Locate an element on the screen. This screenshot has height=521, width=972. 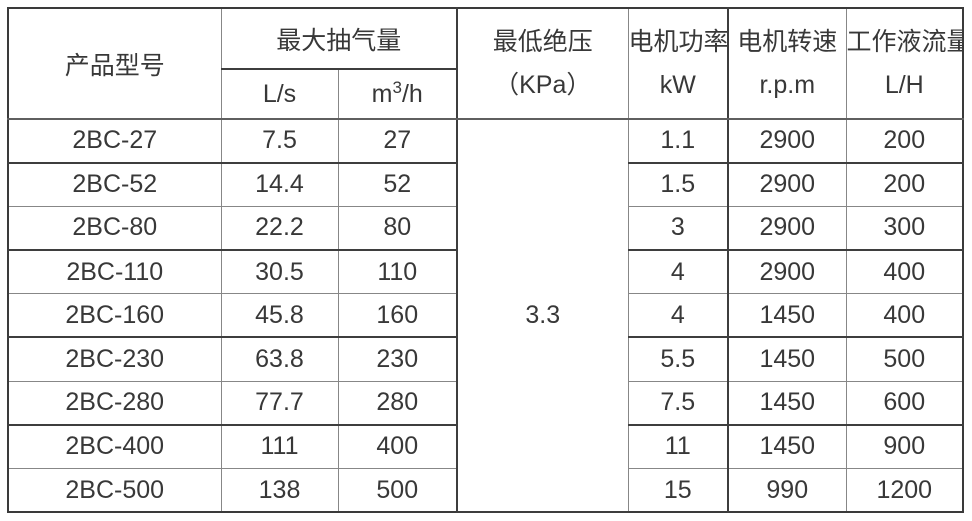
table-row: 2BC-280 77.7 280 7.5 1450 600 is located at coordinates (485, 403).